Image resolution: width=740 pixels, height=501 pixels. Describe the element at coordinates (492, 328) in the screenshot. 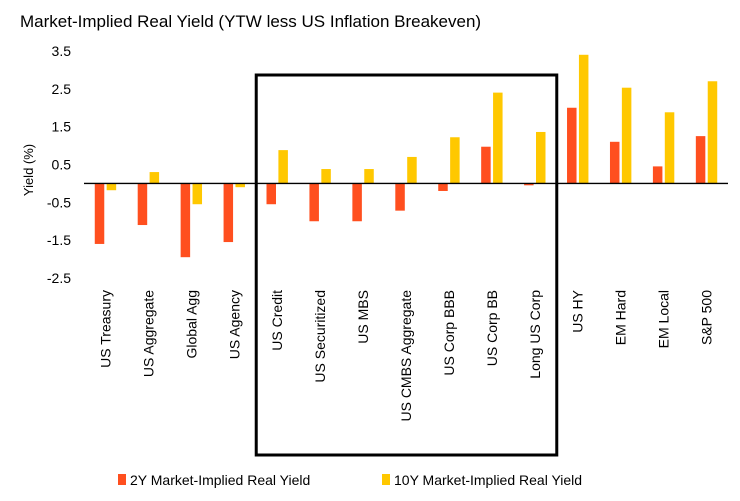

I see `category-label: US Corp BB` at that location.